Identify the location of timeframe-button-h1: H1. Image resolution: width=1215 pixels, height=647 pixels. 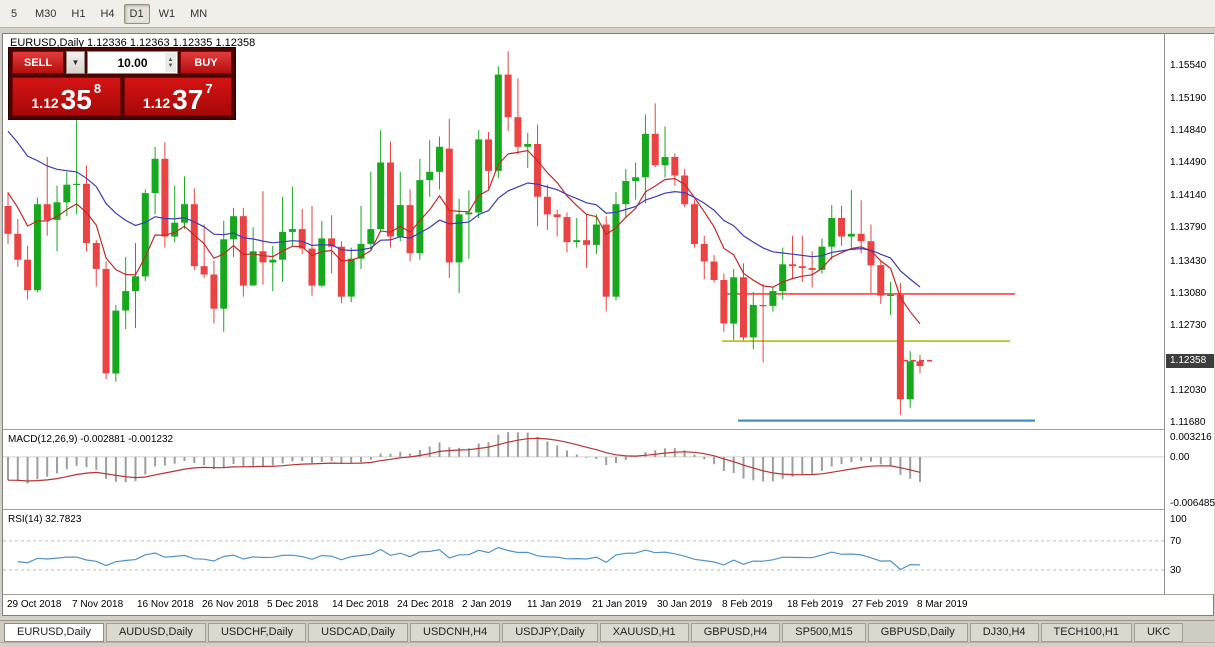
(78, 13).